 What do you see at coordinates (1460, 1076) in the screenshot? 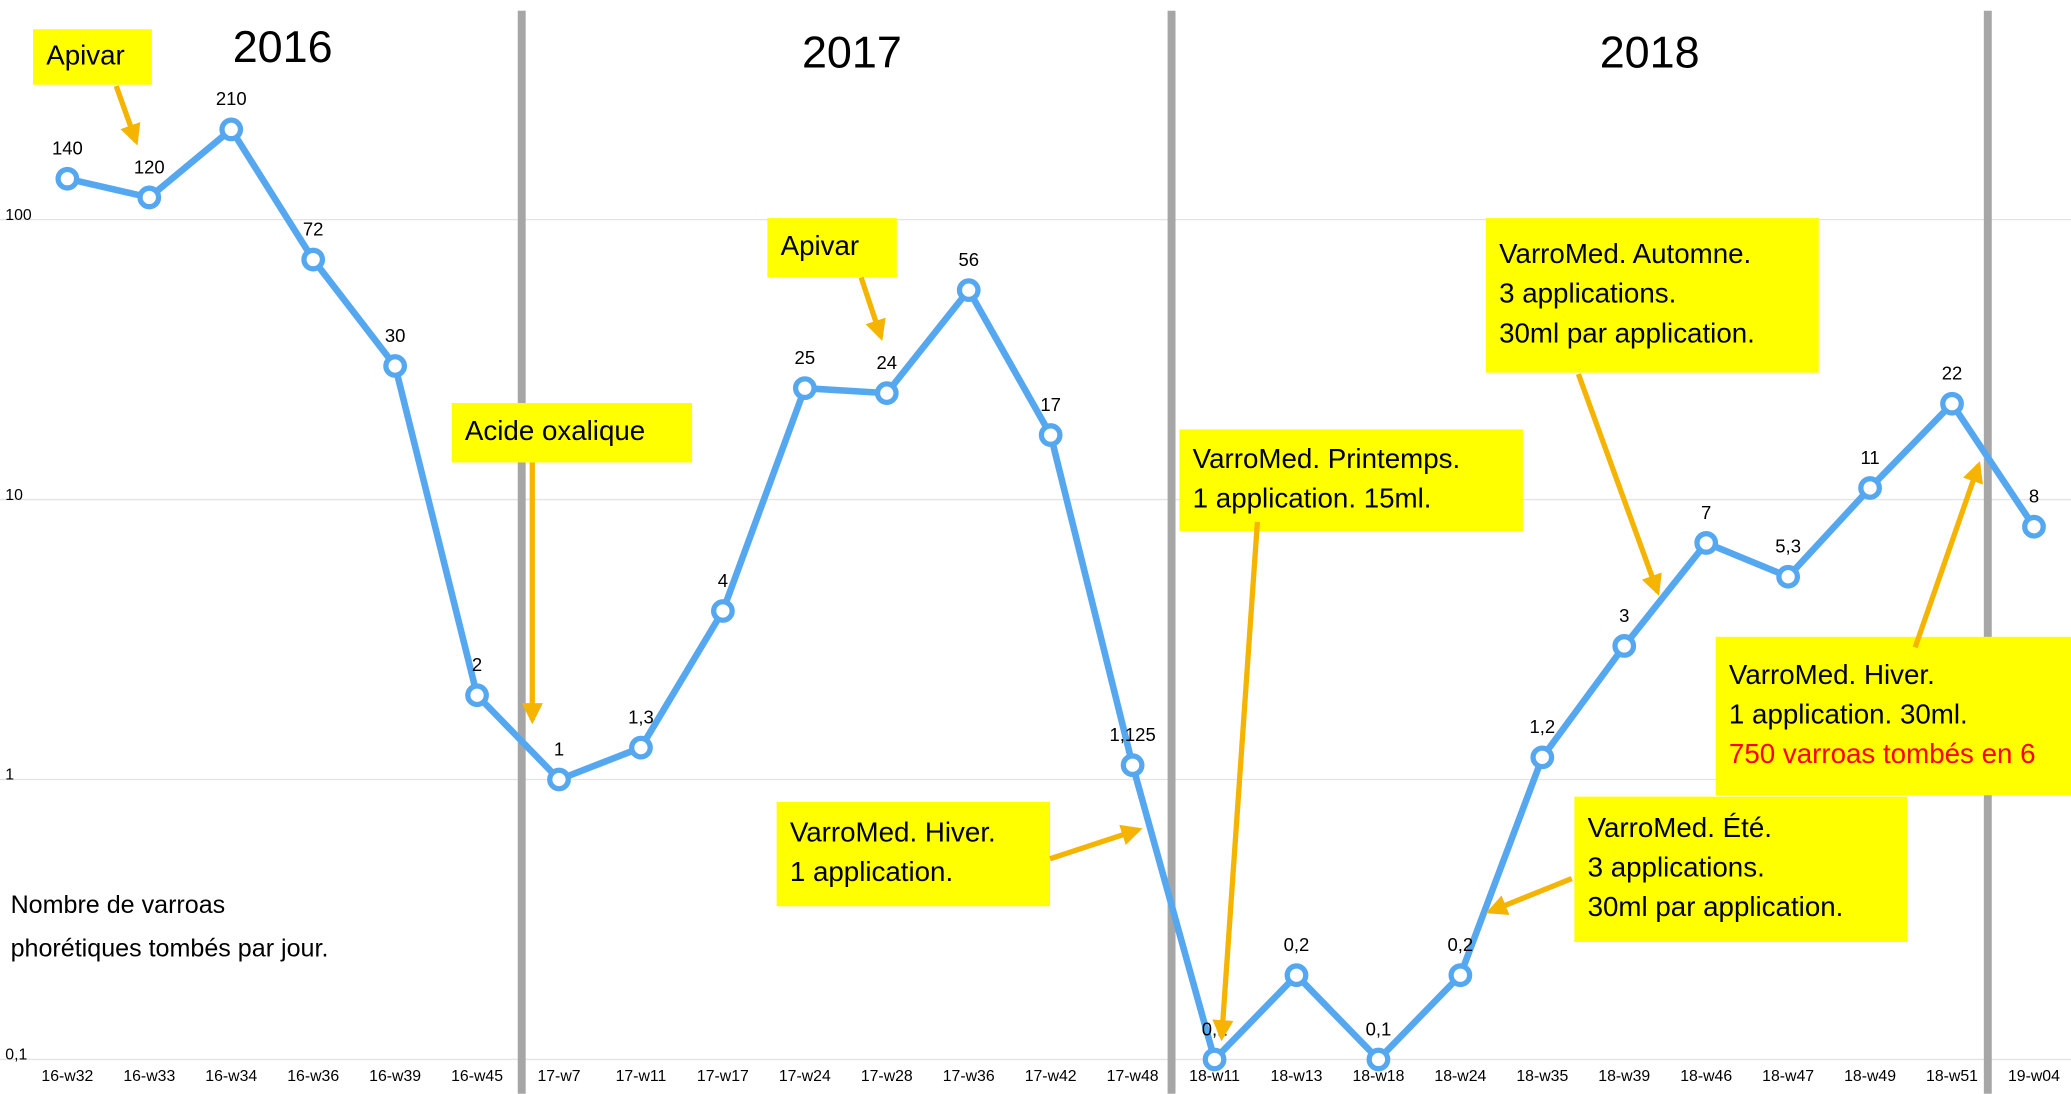
I see `x-tick-label: 18-w24` at bounding box center [1460, 1076].